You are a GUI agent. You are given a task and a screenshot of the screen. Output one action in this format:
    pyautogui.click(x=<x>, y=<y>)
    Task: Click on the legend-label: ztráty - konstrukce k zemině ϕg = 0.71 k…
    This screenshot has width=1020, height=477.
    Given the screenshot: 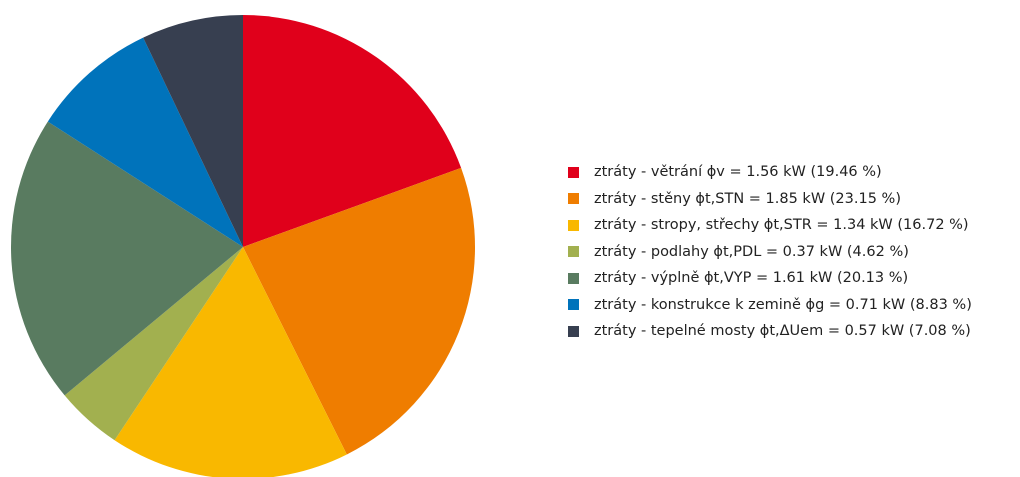 What is the action you would take?
    pyautogui.click(x=783, y=304)
    